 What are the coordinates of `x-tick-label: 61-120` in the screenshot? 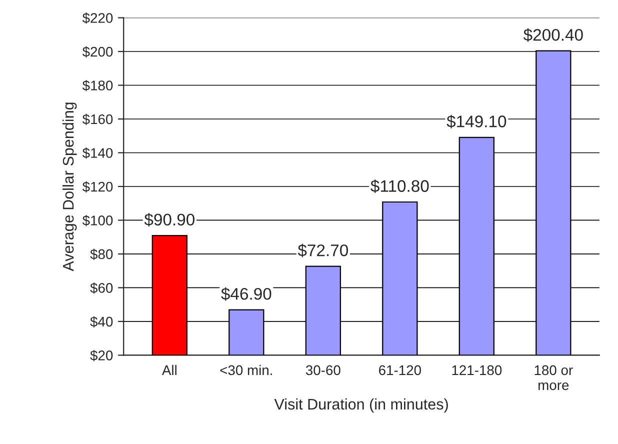 It's located at (399, 370).